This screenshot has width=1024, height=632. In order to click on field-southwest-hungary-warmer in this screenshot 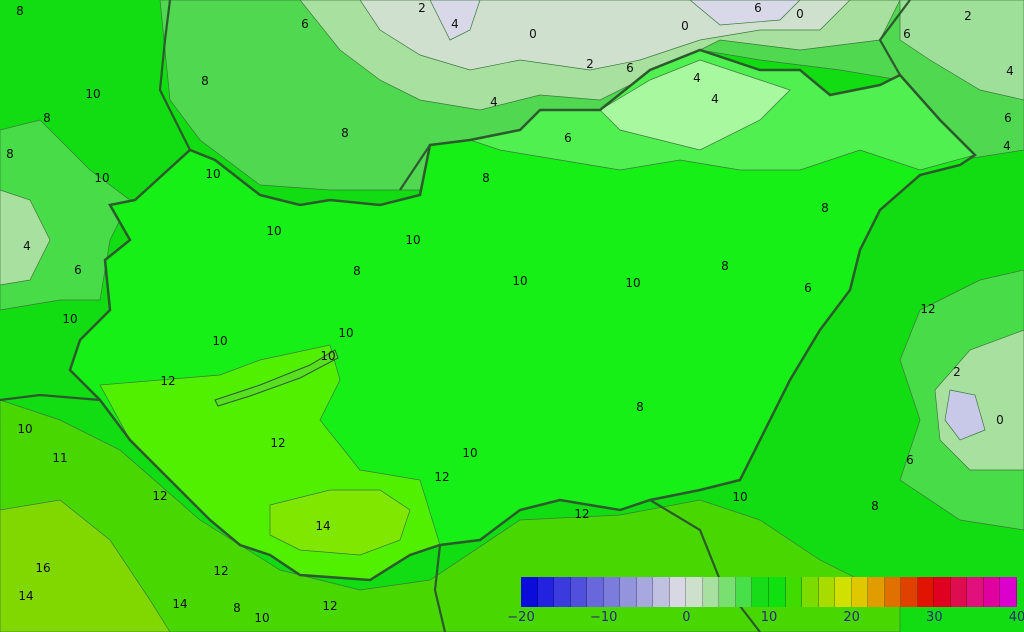, I will do `click(340, 522)`.